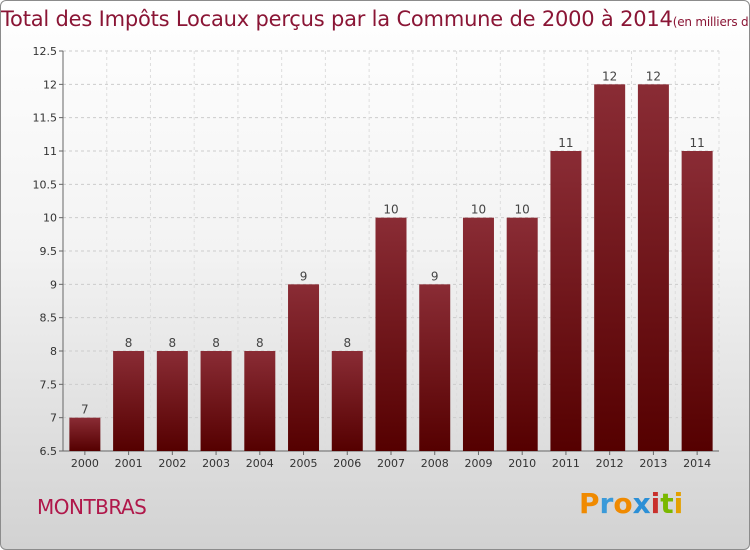 Image resolution: width=750 pixels, height=550 pixels. I want to click on y-tick-label: 11.5, so click(45, 118).